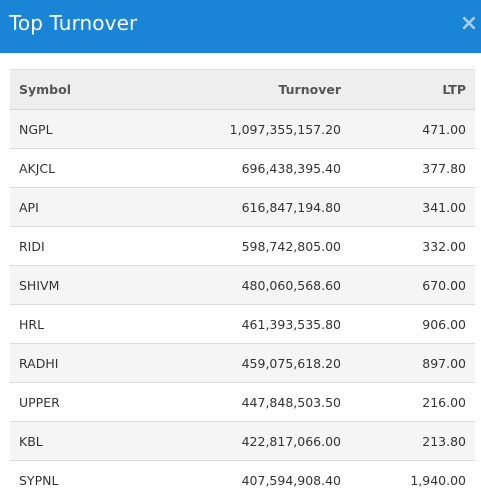  Describe the element at coordinates (412, 324) in the screenshot. I see `ltp-cell: 906.00` at that location.